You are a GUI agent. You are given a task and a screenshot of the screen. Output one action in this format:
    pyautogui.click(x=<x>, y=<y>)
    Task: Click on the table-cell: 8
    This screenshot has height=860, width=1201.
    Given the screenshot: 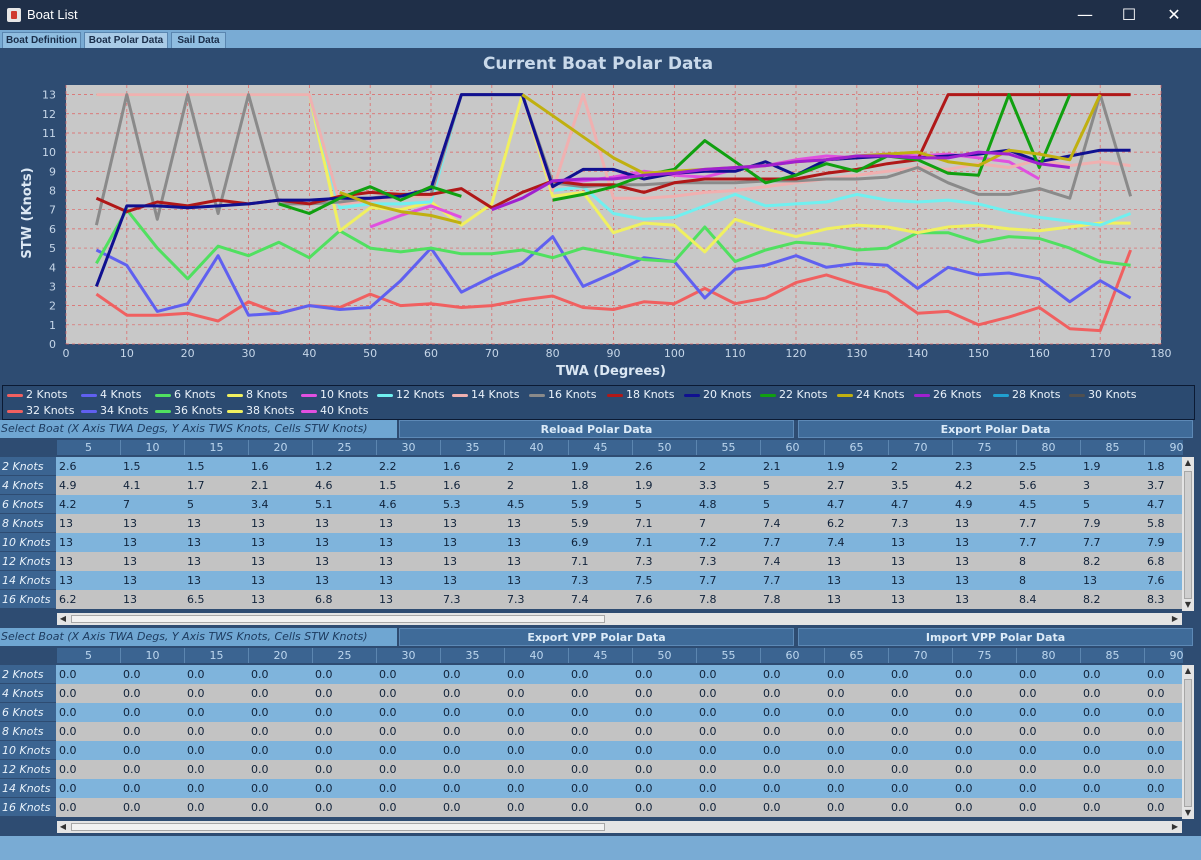 What is the action you would take?
    pyautogui.click(x=1022, y=580)
    